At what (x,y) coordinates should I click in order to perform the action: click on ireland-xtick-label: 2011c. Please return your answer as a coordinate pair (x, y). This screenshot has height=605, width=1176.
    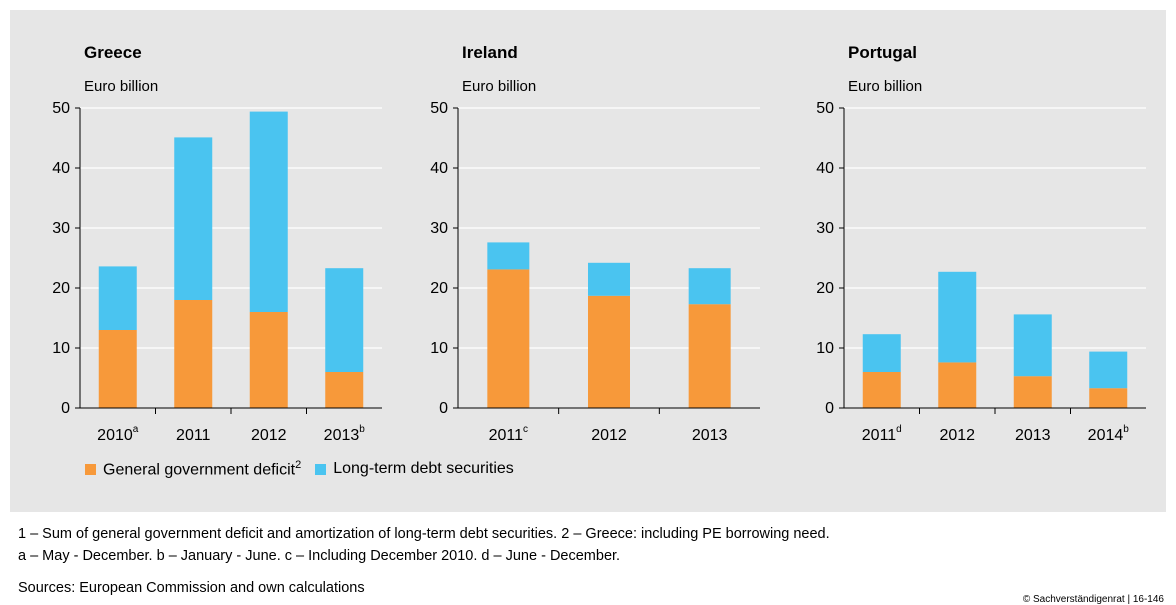
    Looking at the image, I should click on (508, 434).